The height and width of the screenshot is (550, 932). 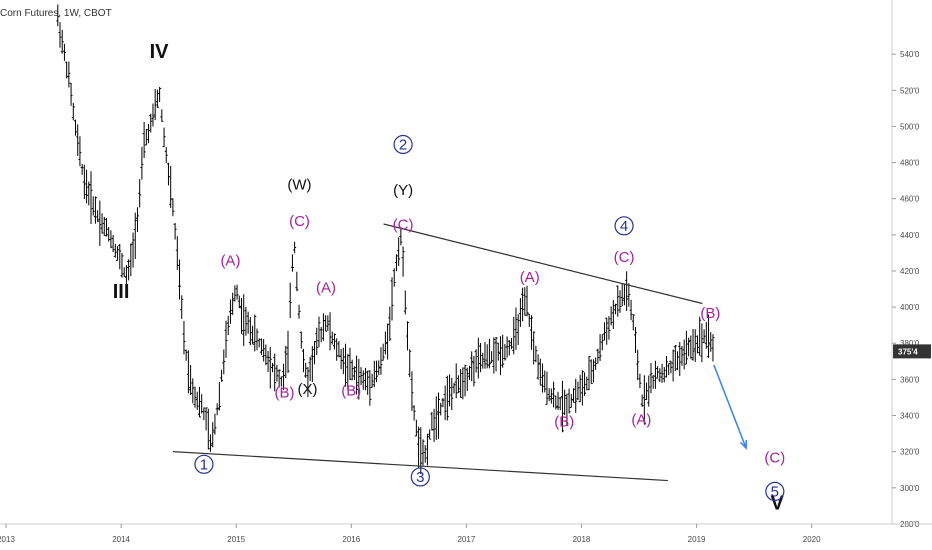 I want to click on y-tick-label: 480'0, so click(x=910, y=163).